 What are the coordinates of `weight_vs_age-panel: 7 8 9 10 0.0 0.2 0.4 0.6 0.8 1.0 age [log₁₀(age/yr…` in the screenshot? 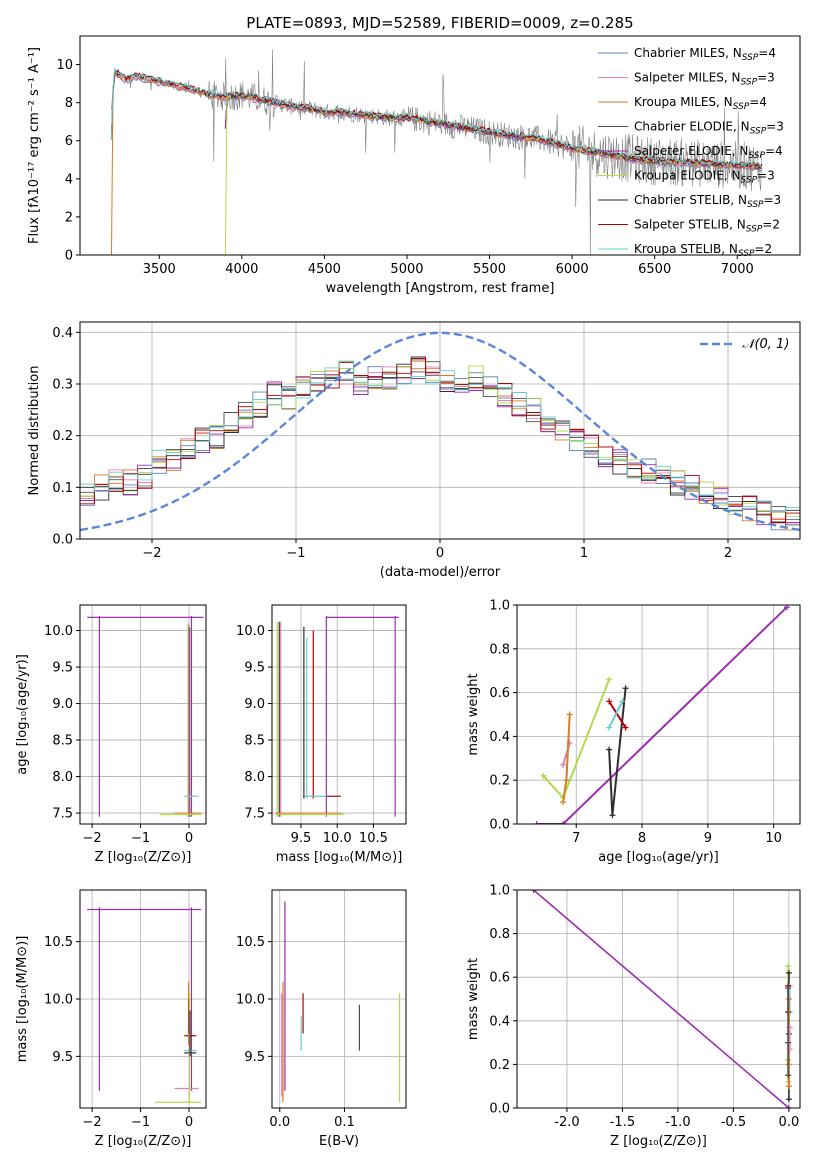 It's located at (633, 732).